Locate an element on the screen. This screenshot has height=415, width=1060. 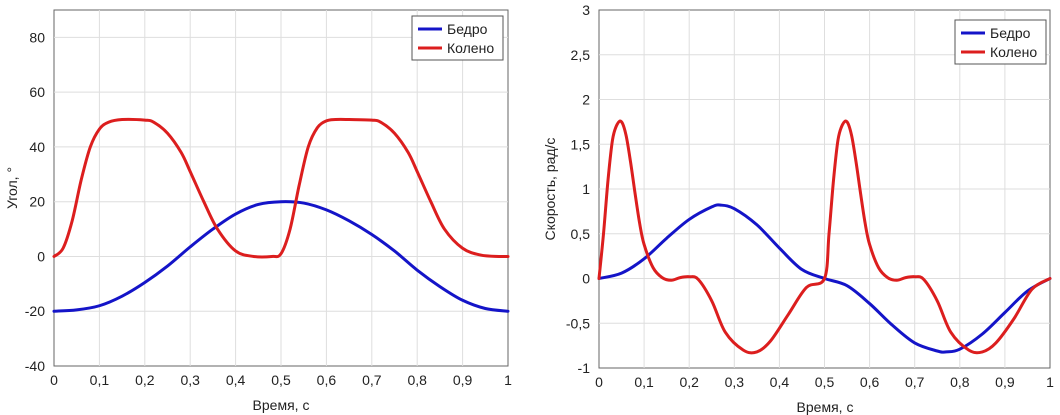
velocity-x-tick-label: 0,2 is located at coordinates (689, 382).